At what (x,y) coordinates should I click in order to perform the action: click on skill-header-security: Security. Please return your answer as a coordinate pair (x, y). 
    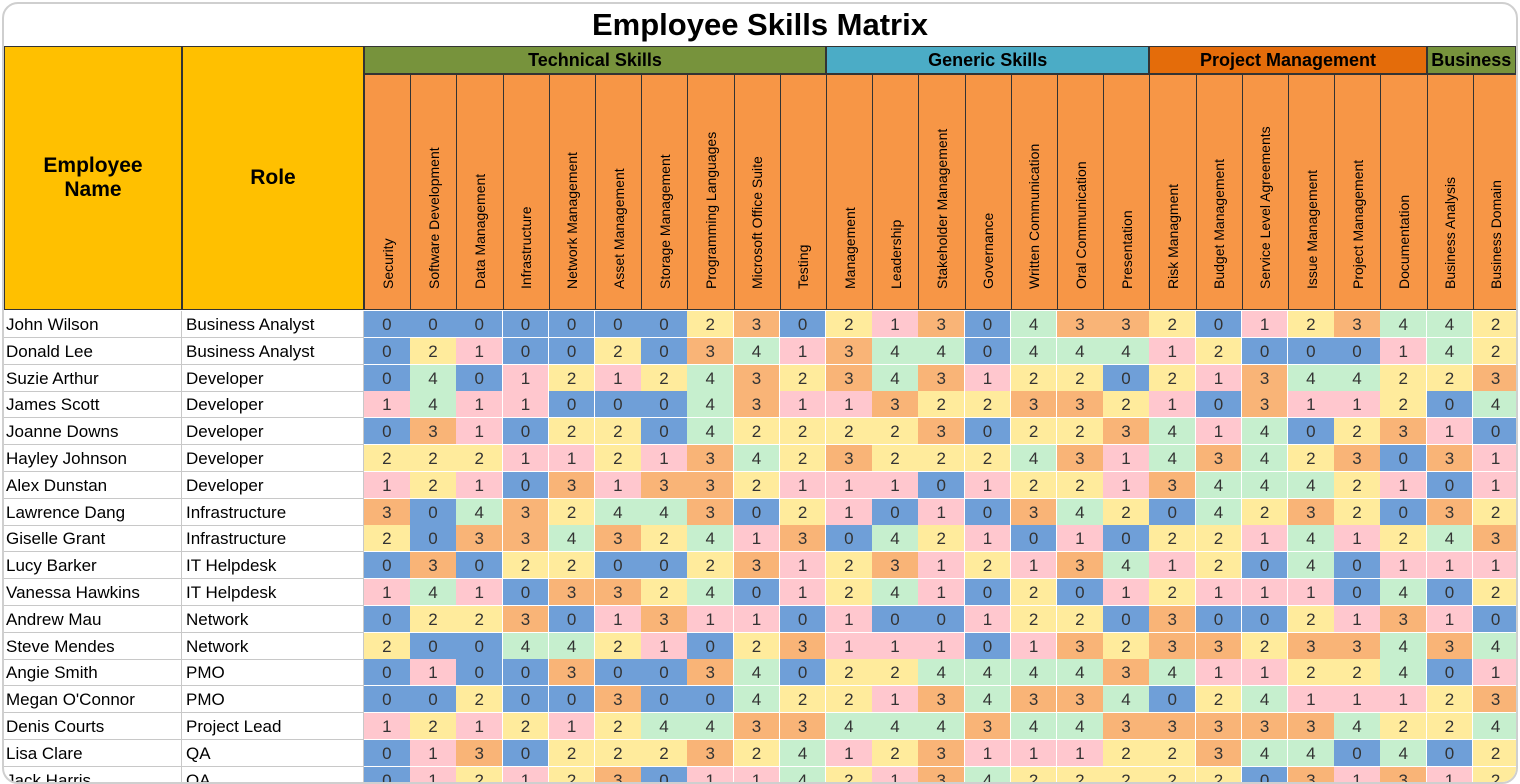
    Looking at the image, I should click on (388, 192).